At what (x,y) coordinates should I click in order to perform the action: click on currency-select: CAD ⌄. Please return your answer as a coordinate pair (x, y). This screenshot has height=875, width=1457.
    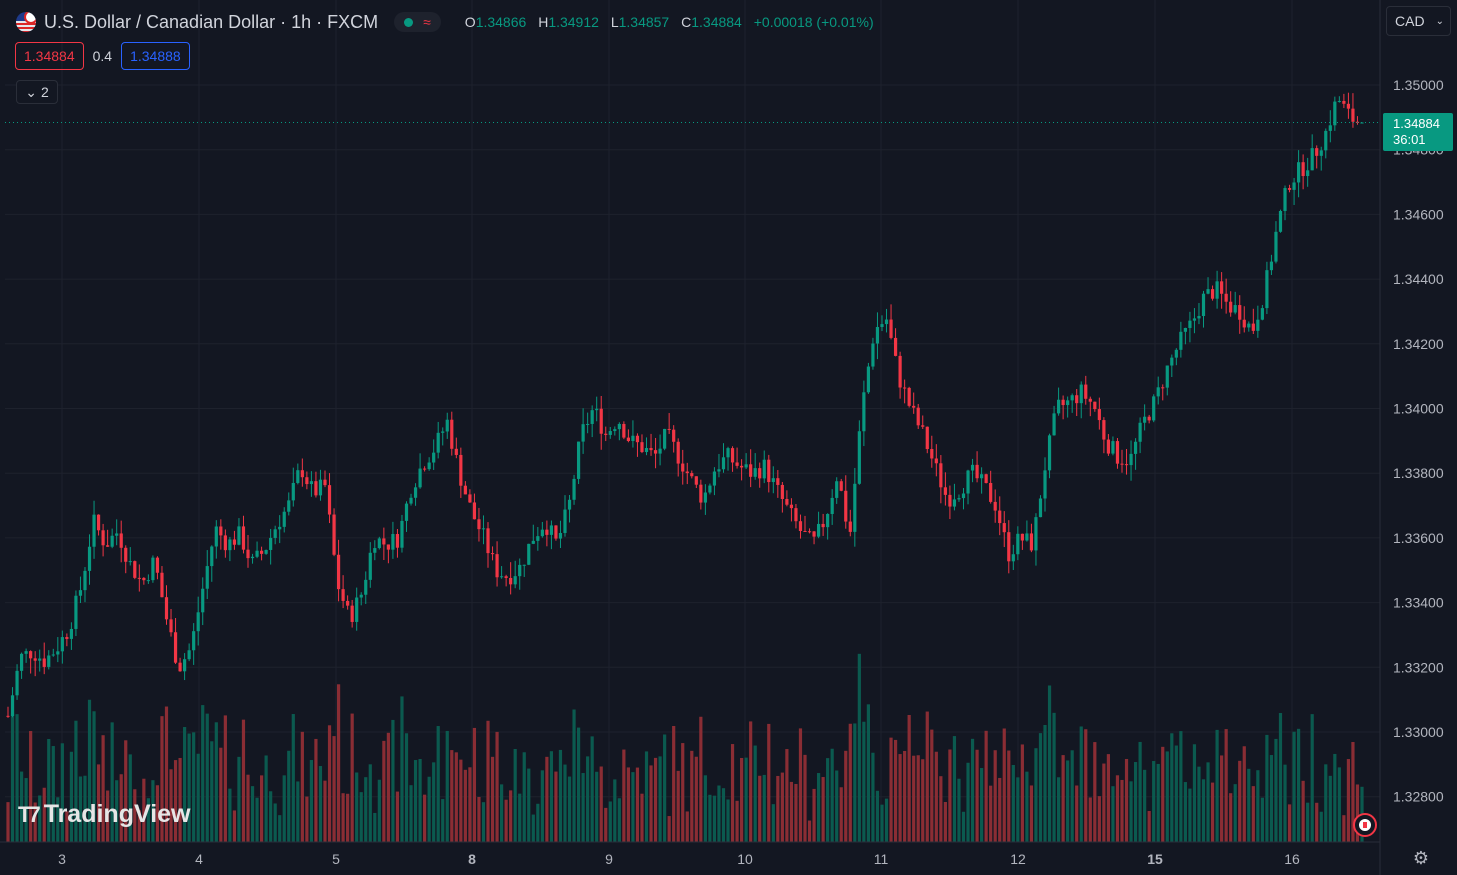
    Looking at the image, I should click on (1418, 21).